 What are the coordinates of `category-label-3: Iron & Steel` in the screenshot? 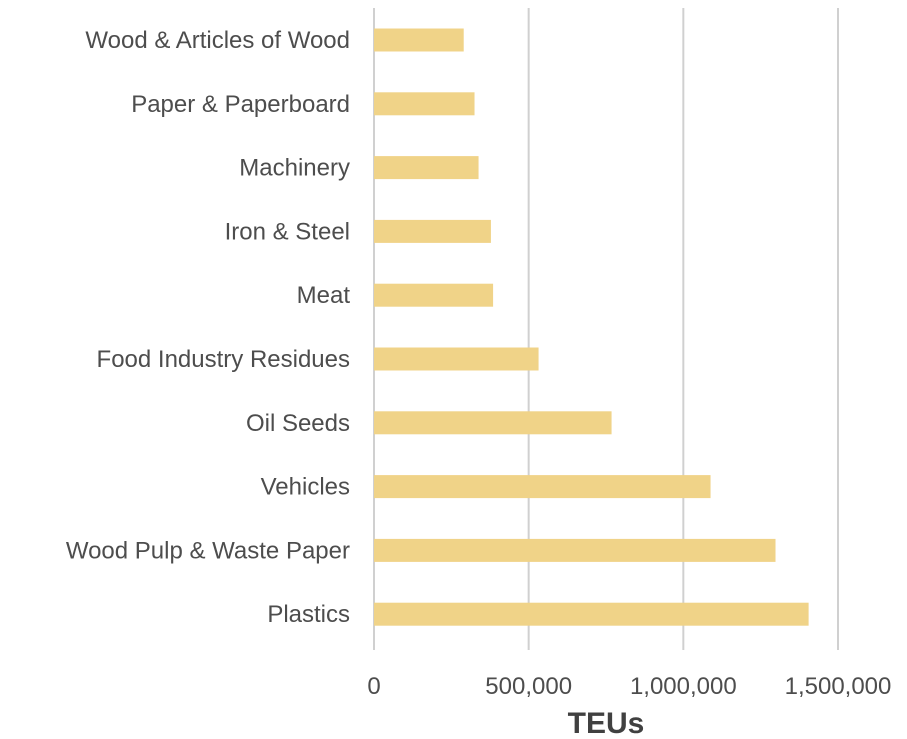 It's located at (287, 231).